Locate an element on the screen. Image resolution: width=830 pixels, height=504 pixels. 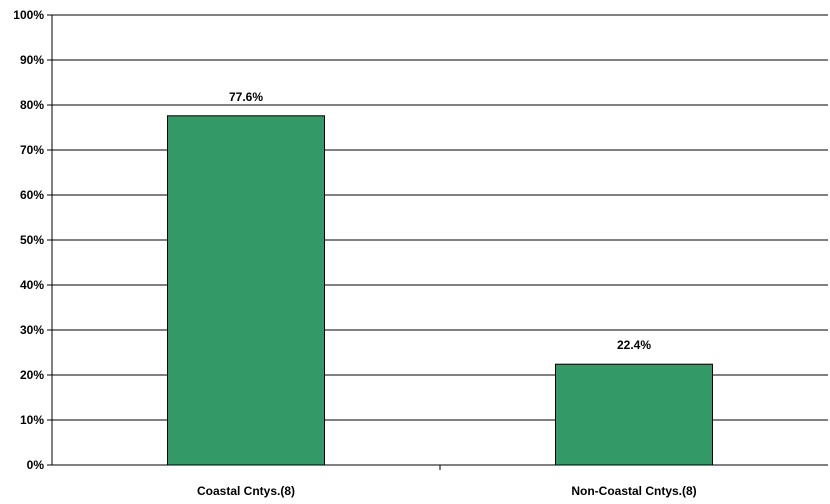
y-tick-label: 30% is located at coordinates (32, 330).